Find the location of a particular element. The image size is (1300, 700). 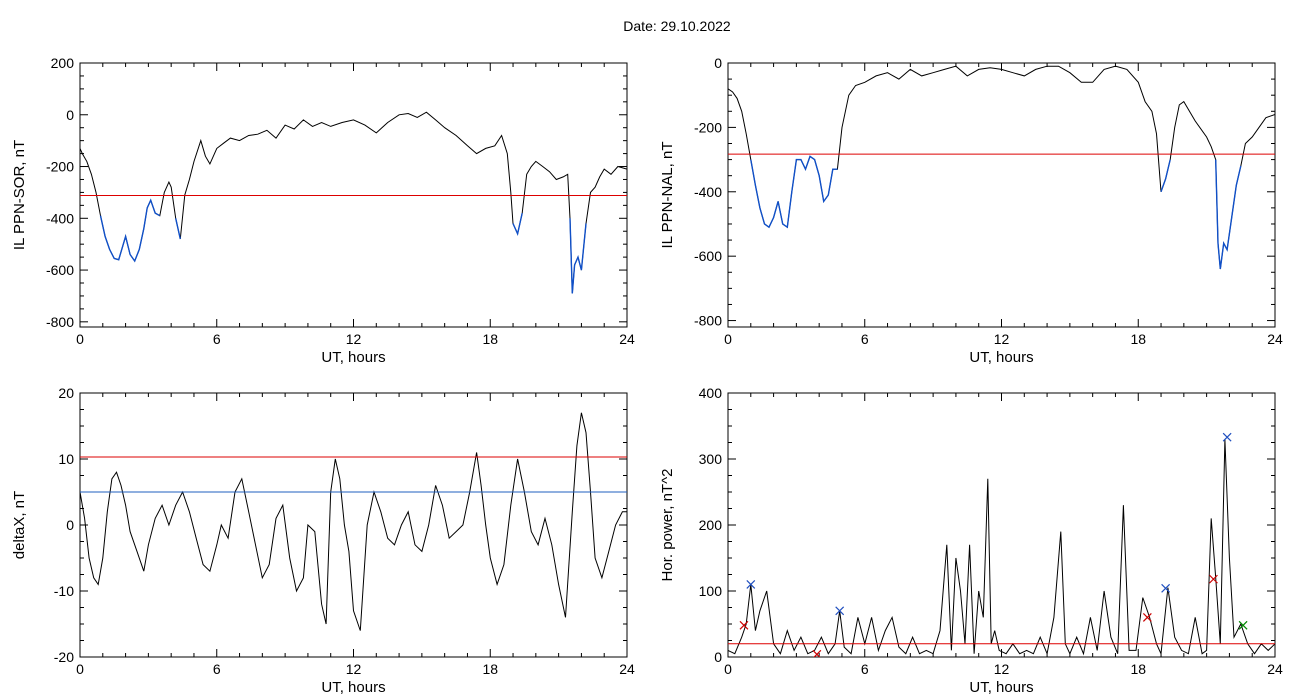

y-axis-label: Hor. power, nT^2 is located at coordinates (667, 525).